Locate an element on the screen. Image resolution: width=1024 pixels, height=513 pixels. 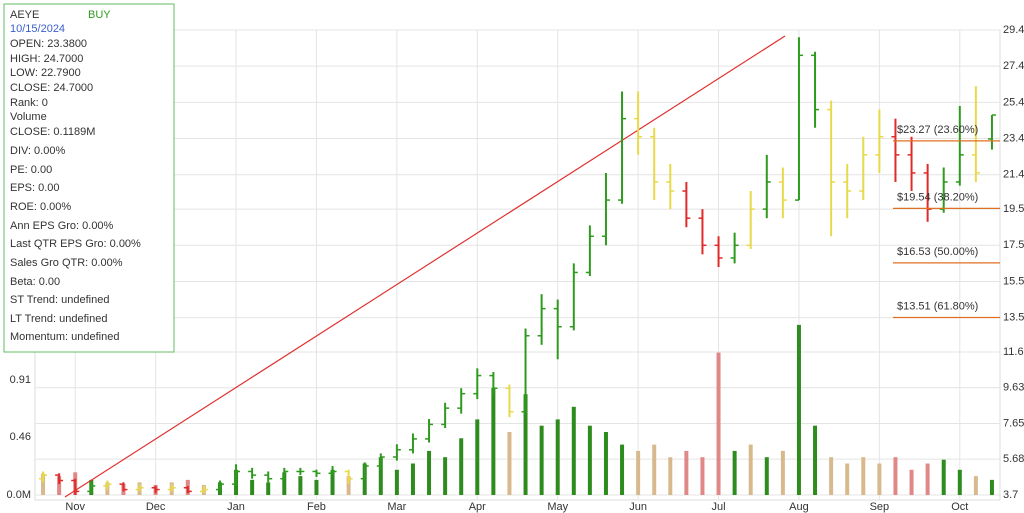
y-tick-label: 13.5 is located at coordinates (1013, 318).